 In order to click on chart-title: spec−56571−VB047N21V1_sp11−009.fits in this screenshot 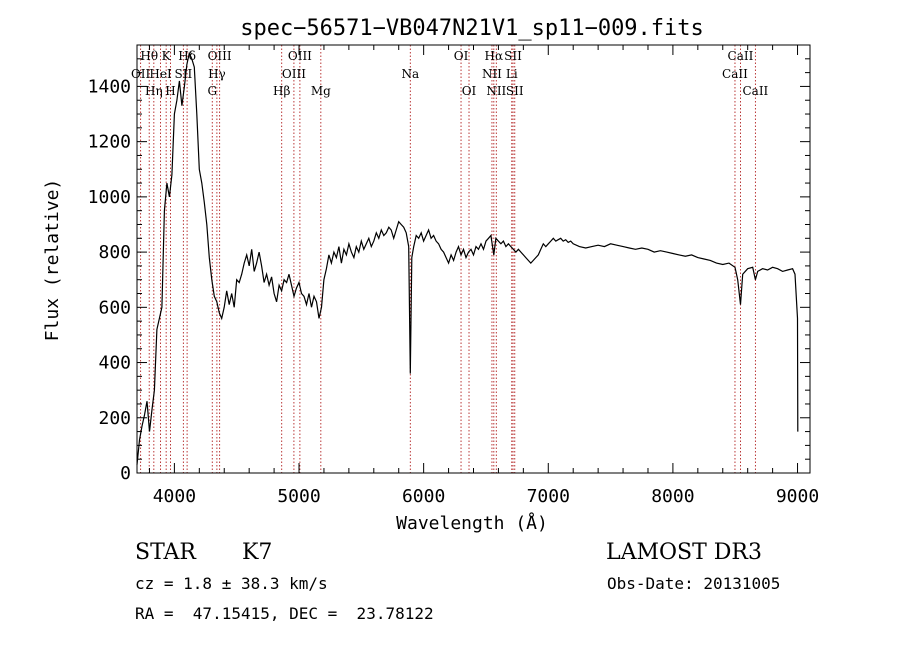, I will do `click(472, 28)`.